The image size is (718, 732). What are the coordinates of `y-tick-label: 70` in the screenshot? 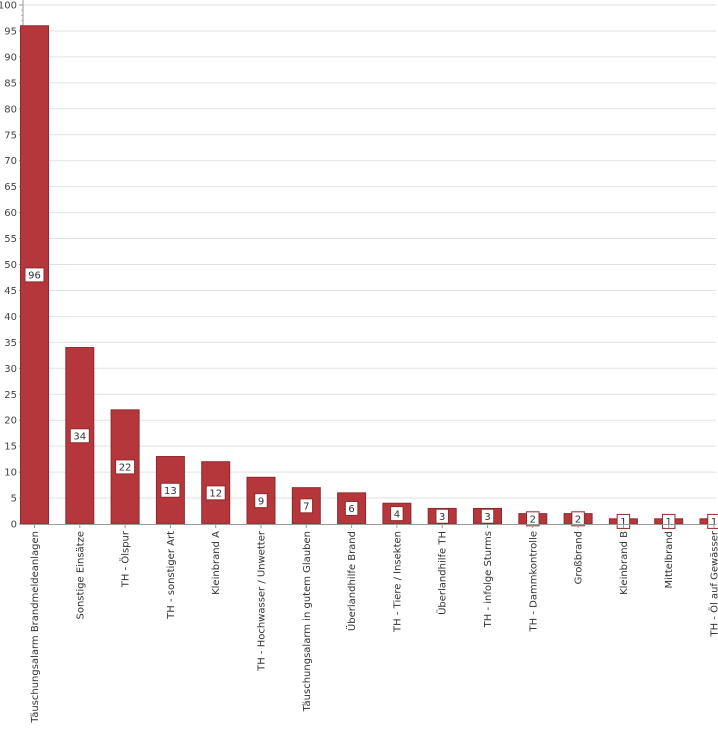 It's located at (10, 161).